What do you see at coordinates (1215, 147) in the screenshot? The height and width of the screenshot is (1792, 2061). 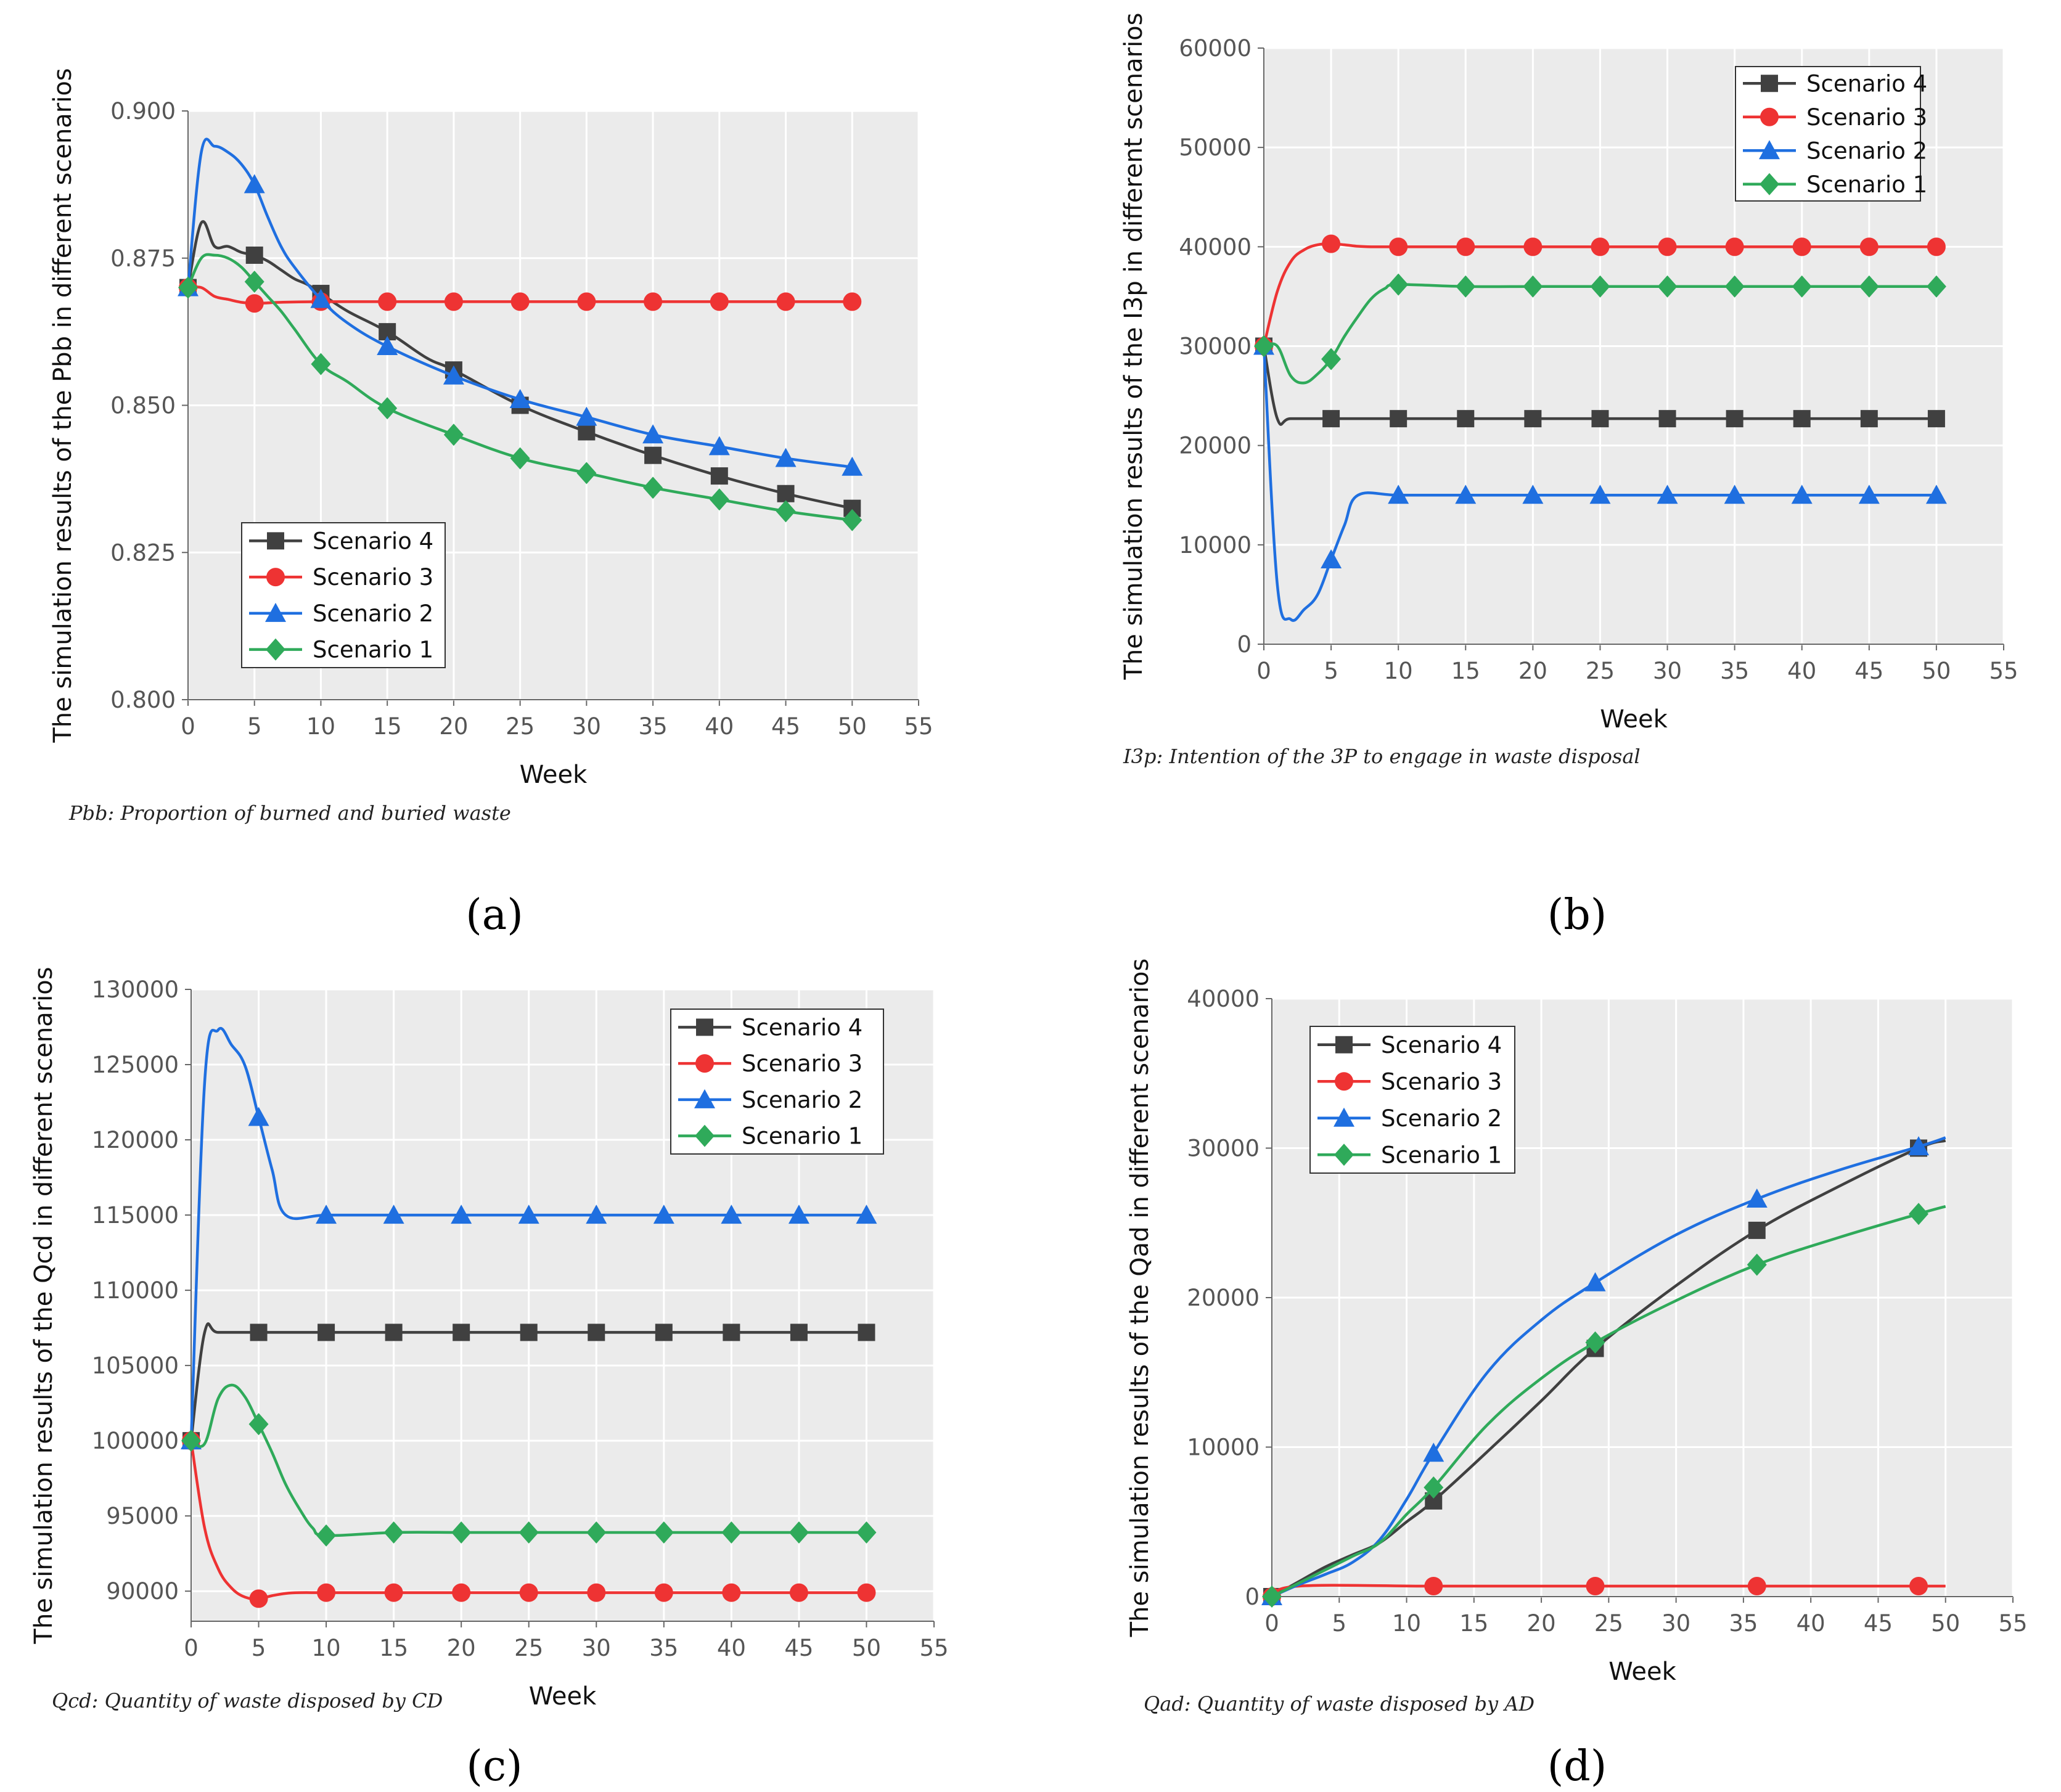 I see `y-tick-label: 50000` at bounding box center [1215, 147].